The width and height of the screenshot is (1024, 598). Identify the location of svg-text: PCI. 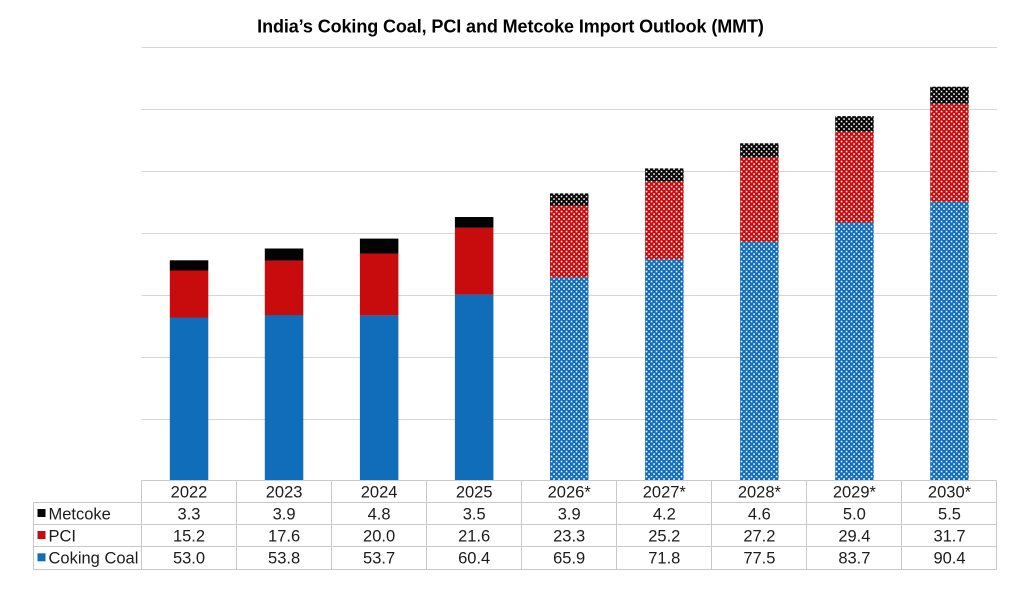
(63, 536).